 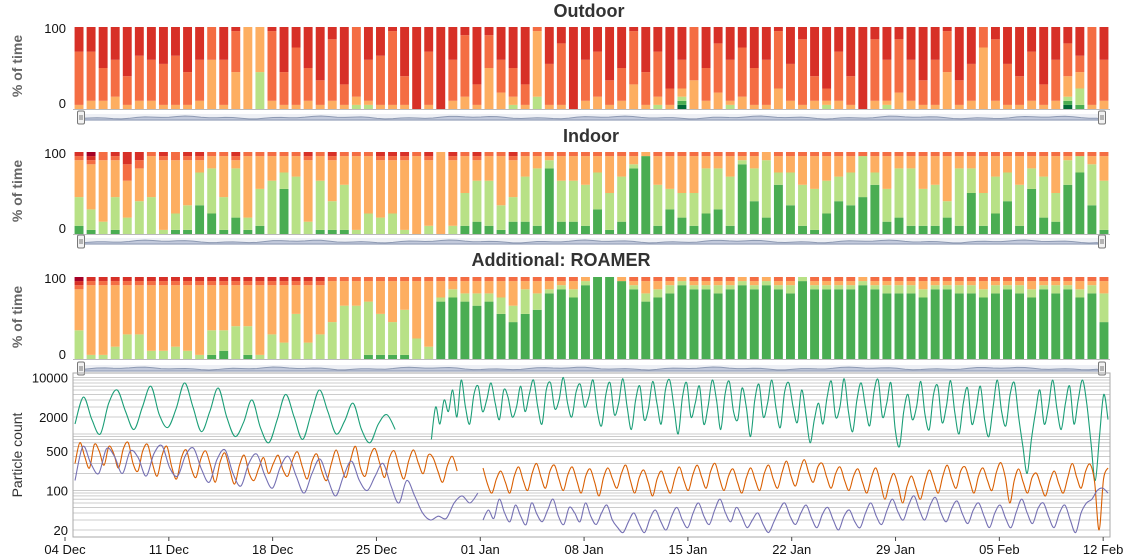 What do you see at coordinates (591, 241) in the screenshot?
I see `indoor-navigator` at bounding box center [591, 241].